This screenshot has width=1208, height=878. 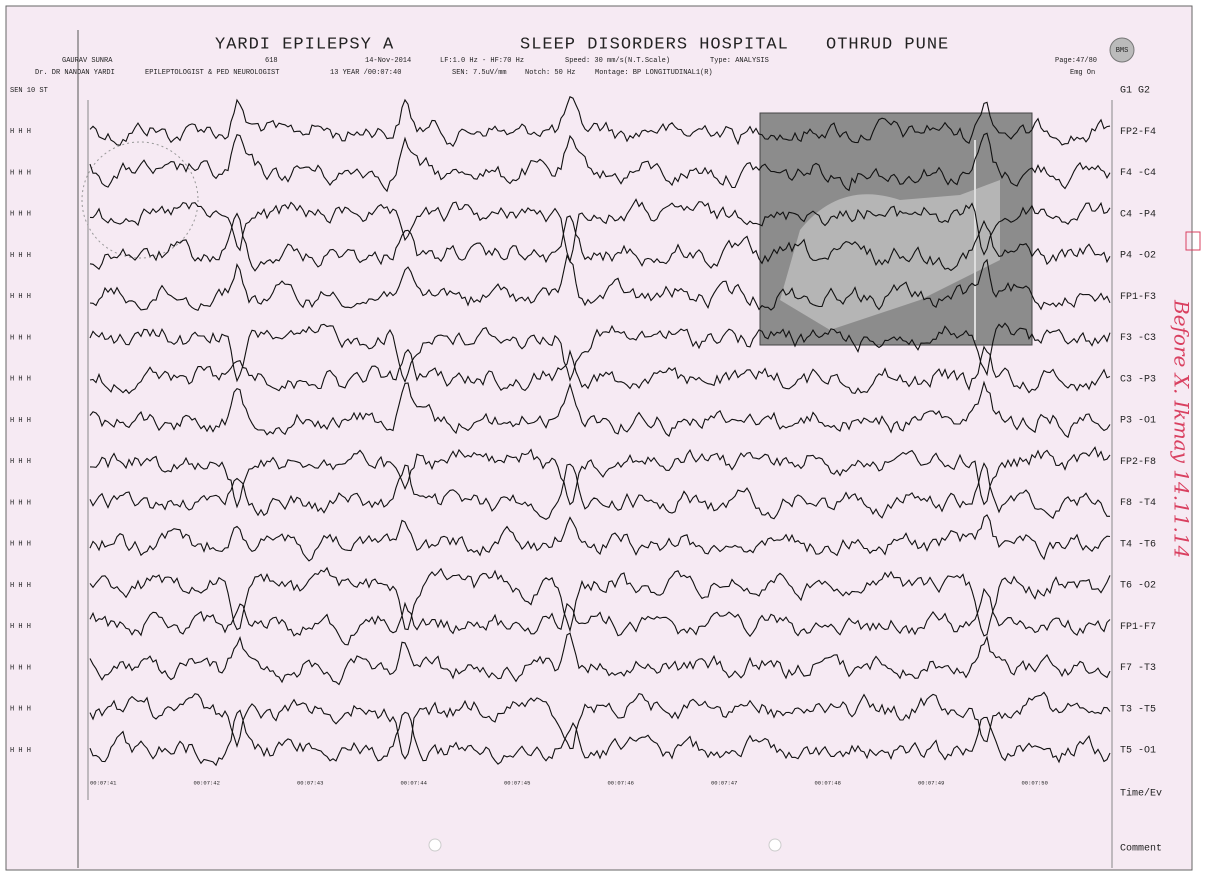 I want to click on header-info: 14-Nov-2014, so click(x=388, y=61).